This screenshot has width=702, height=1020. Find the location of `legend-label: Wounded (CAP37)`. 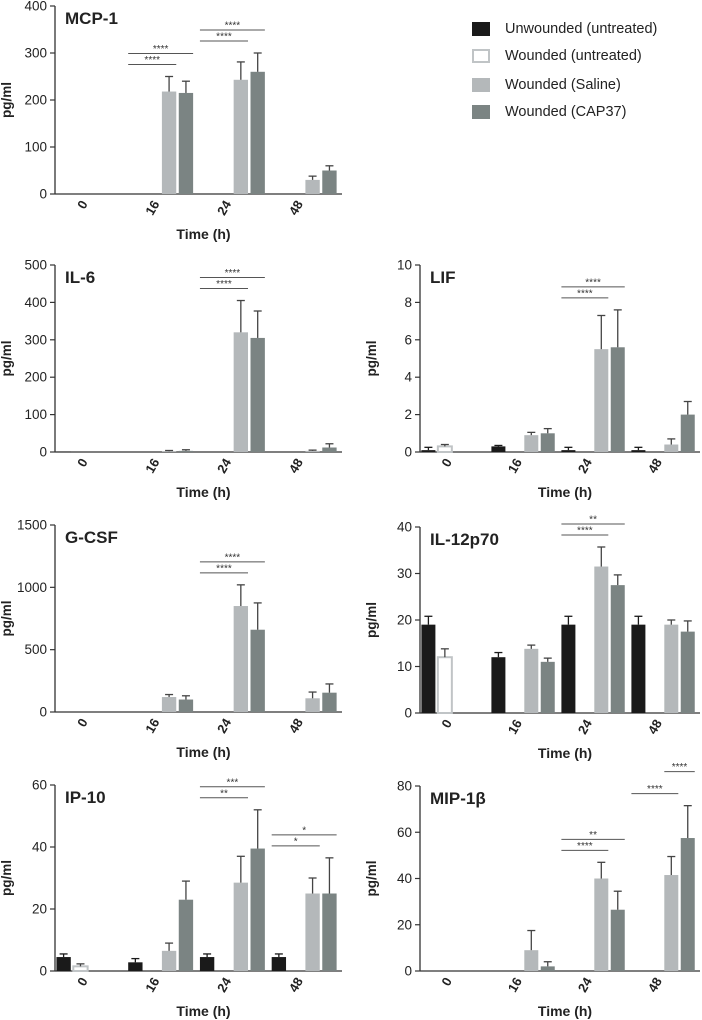

legend-label: Wounded (CAP37) is located at coordinates (566, 112).